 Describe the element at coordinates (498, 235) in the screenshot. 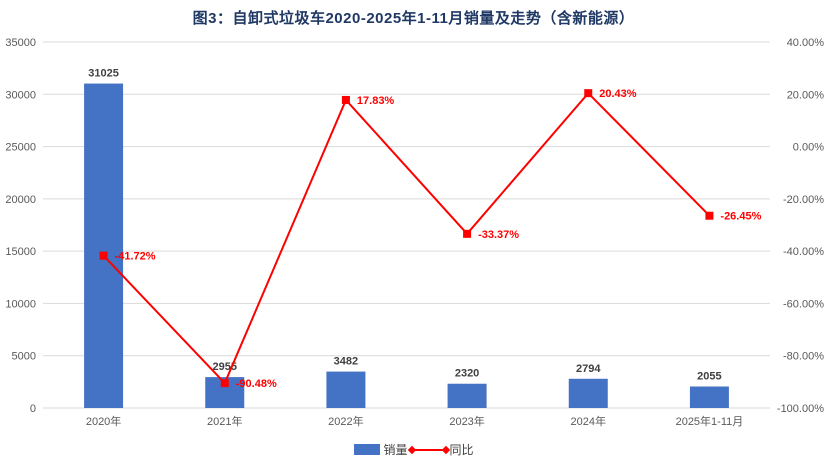

I see `yoy-value-label: -33.37%` at that location.